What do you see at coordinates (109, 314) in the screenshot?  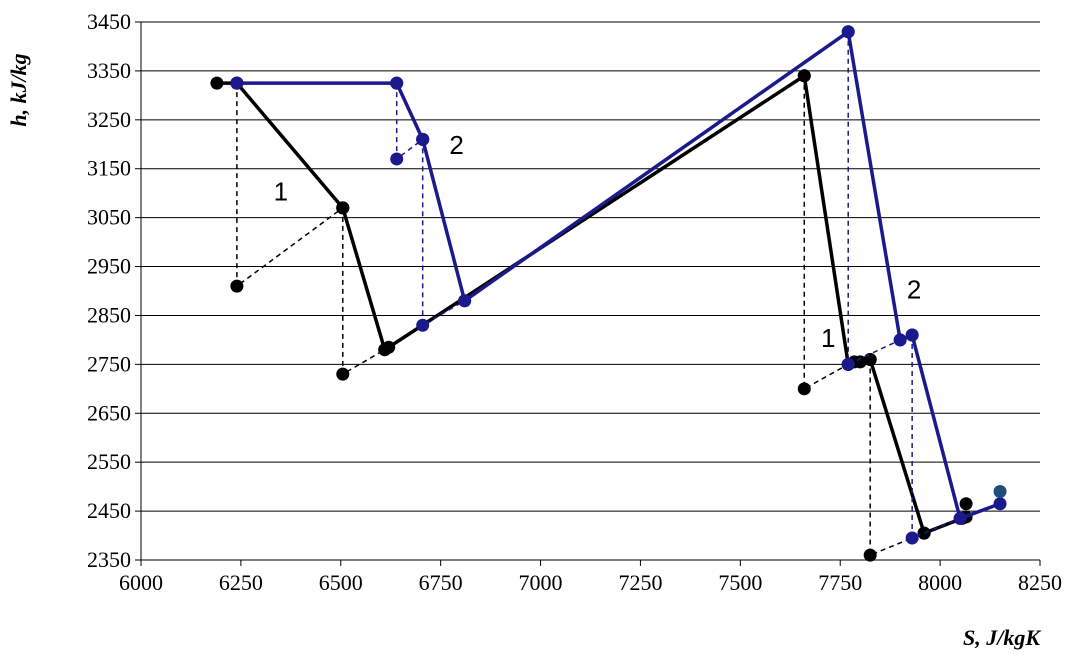 I see `y-tick-label: 2850` at bounding box center [109, 314].